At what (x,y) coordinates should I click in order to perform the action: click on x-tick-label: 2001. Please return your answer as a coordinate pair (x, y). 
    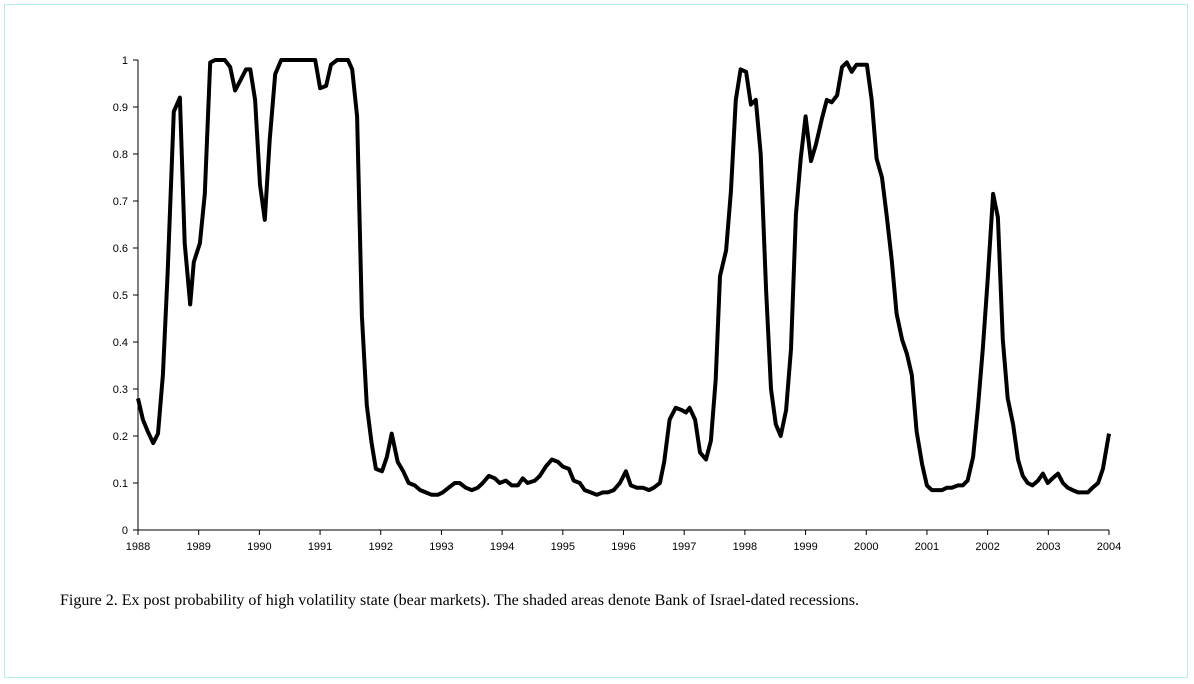
    Looking at the image, I should click on (927, 547).